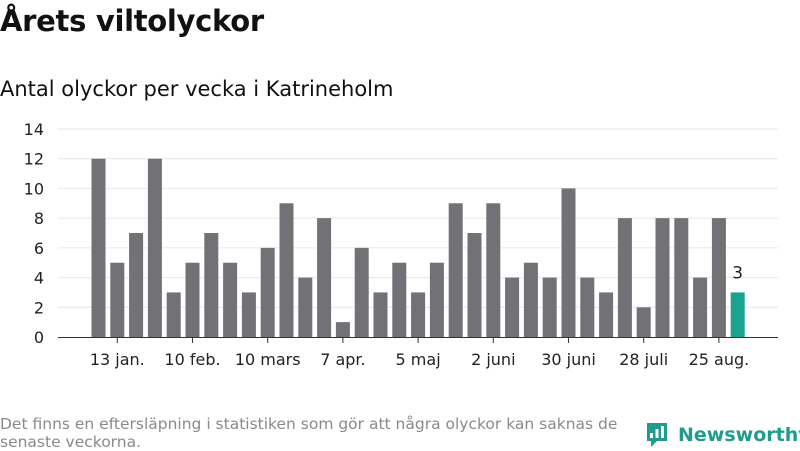 The width and height of the screenshot is (800, 451). What do you see at coordinates (719, 359) in the screenshot?
I see `x-tick-label: 25 aug.` at bounding box center [719, 359].